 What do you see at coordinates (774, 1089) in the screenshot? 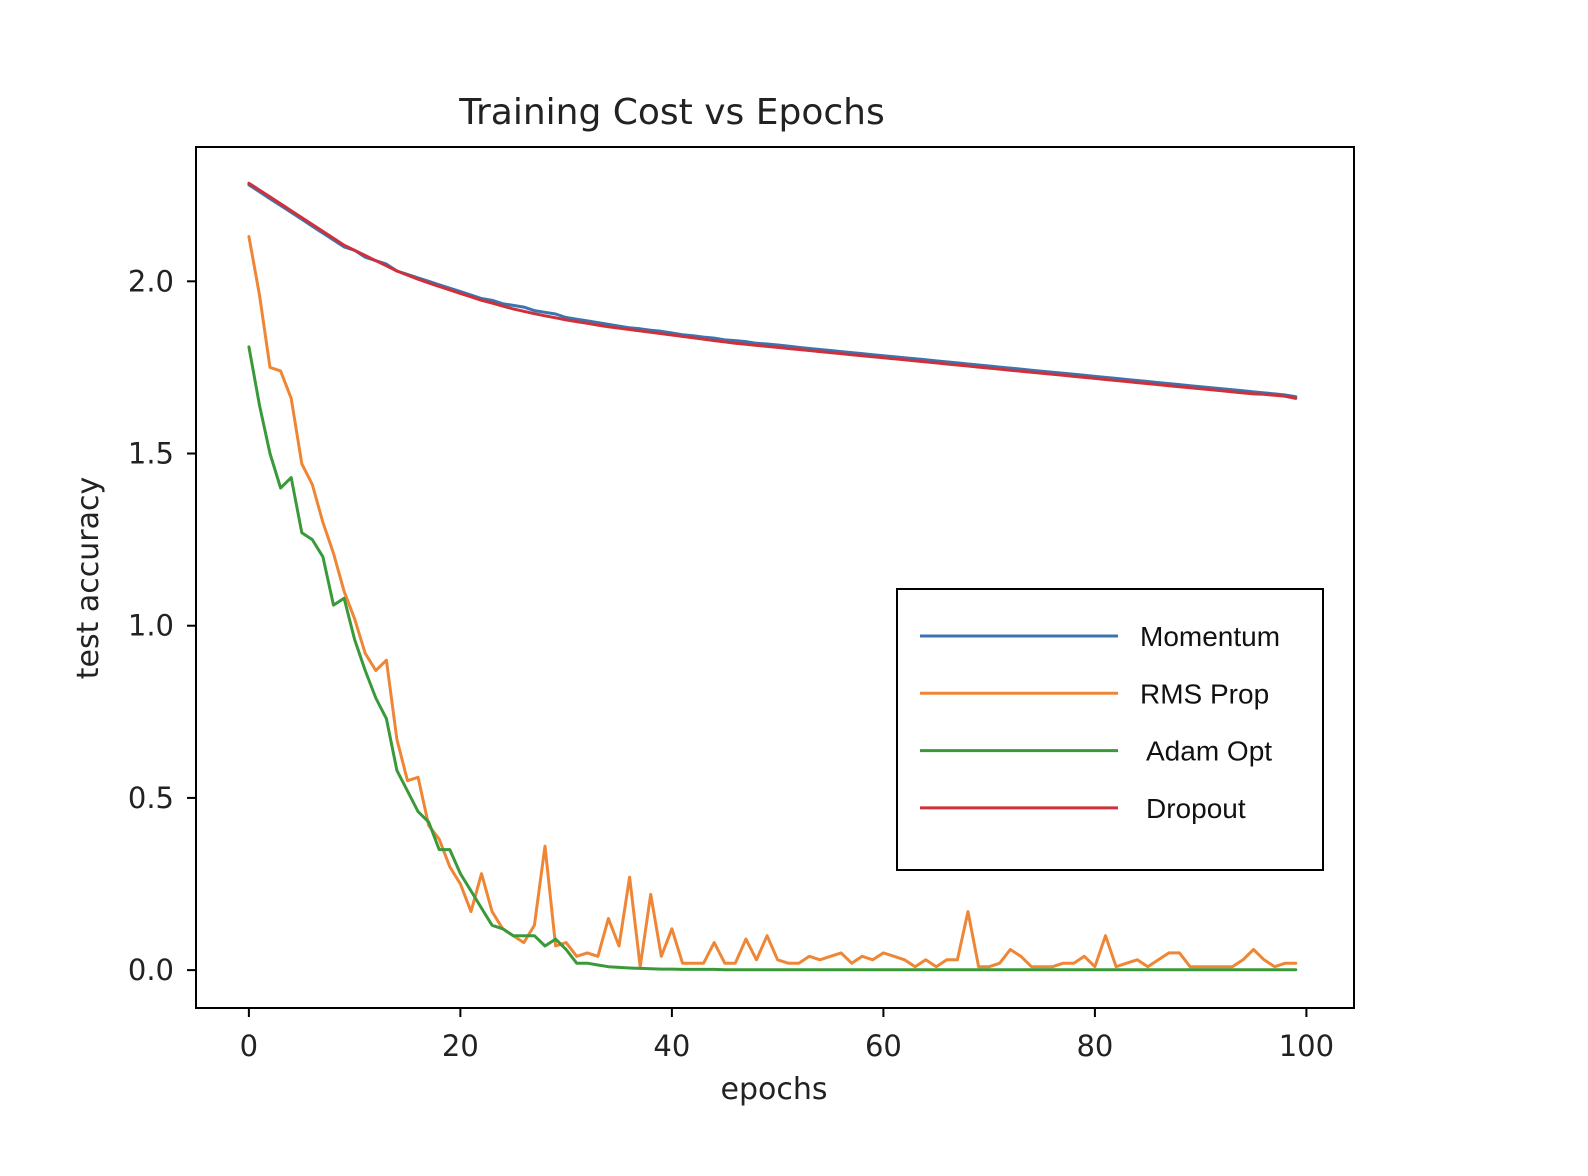
I see `x-axis-label: epochs` at bounding box center [774, 1089].